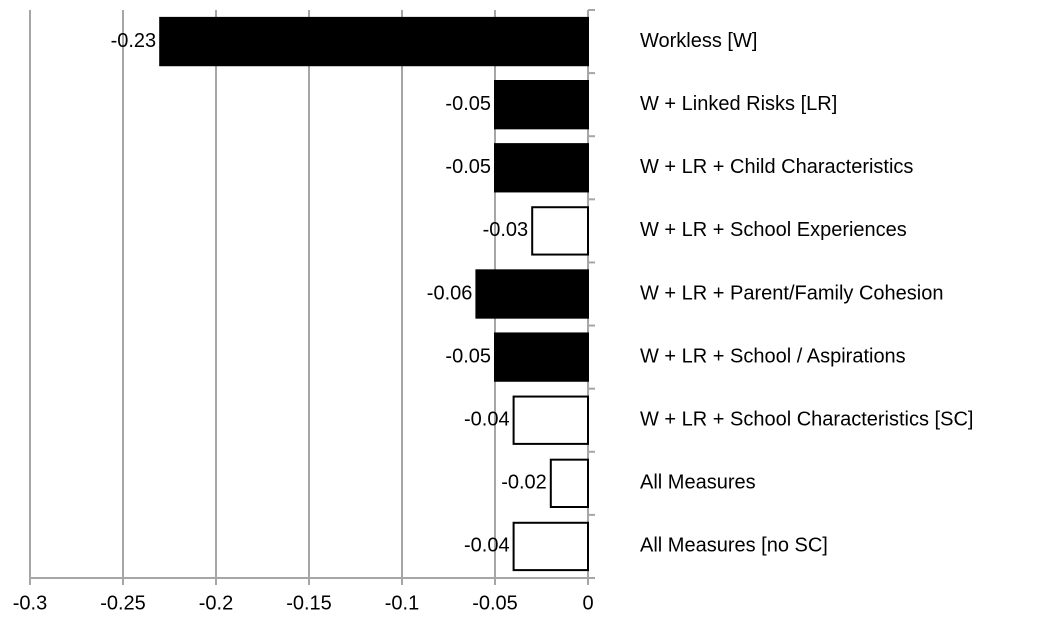  What do you see at coordinates (30, 603) in the screenshot?
I see `x-tick-label: -0.3` at bounding box center [30, 603].